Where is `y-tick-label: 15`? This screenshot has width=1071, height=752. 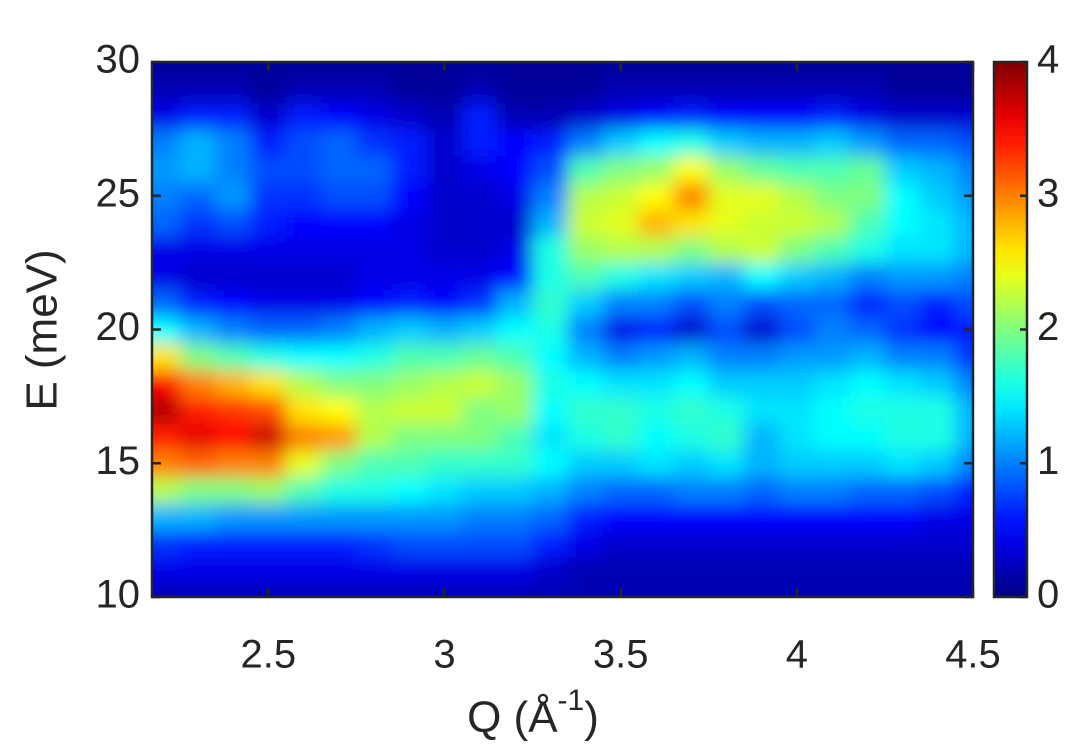
y-tick-label: 15 is located at coordinates (118, 461).